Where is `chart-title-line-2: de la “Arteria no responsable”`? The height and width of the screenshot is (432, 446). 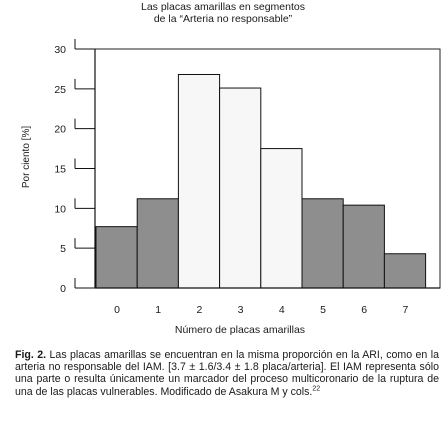
chart-title-line-2: de la “Arteria no responsable” is located at coordinates (223, 19).